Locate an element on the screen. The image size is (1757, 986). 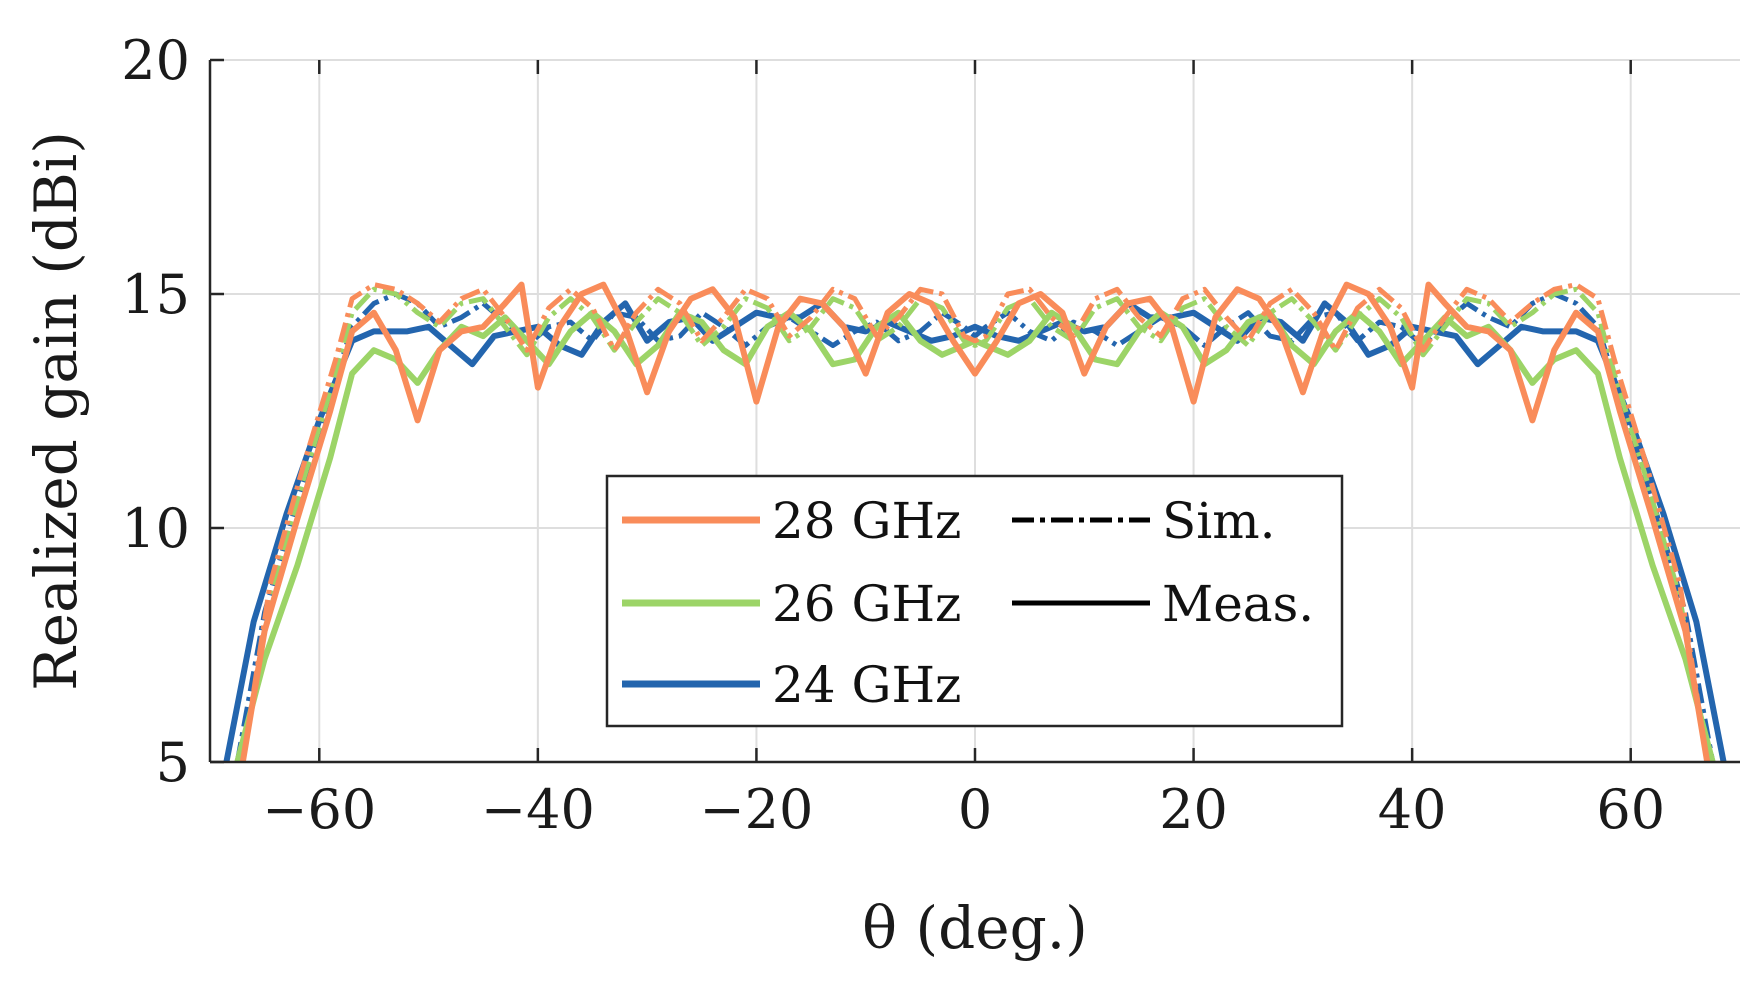
x-tick-label: 40 is located at coordinates (1412, 809).